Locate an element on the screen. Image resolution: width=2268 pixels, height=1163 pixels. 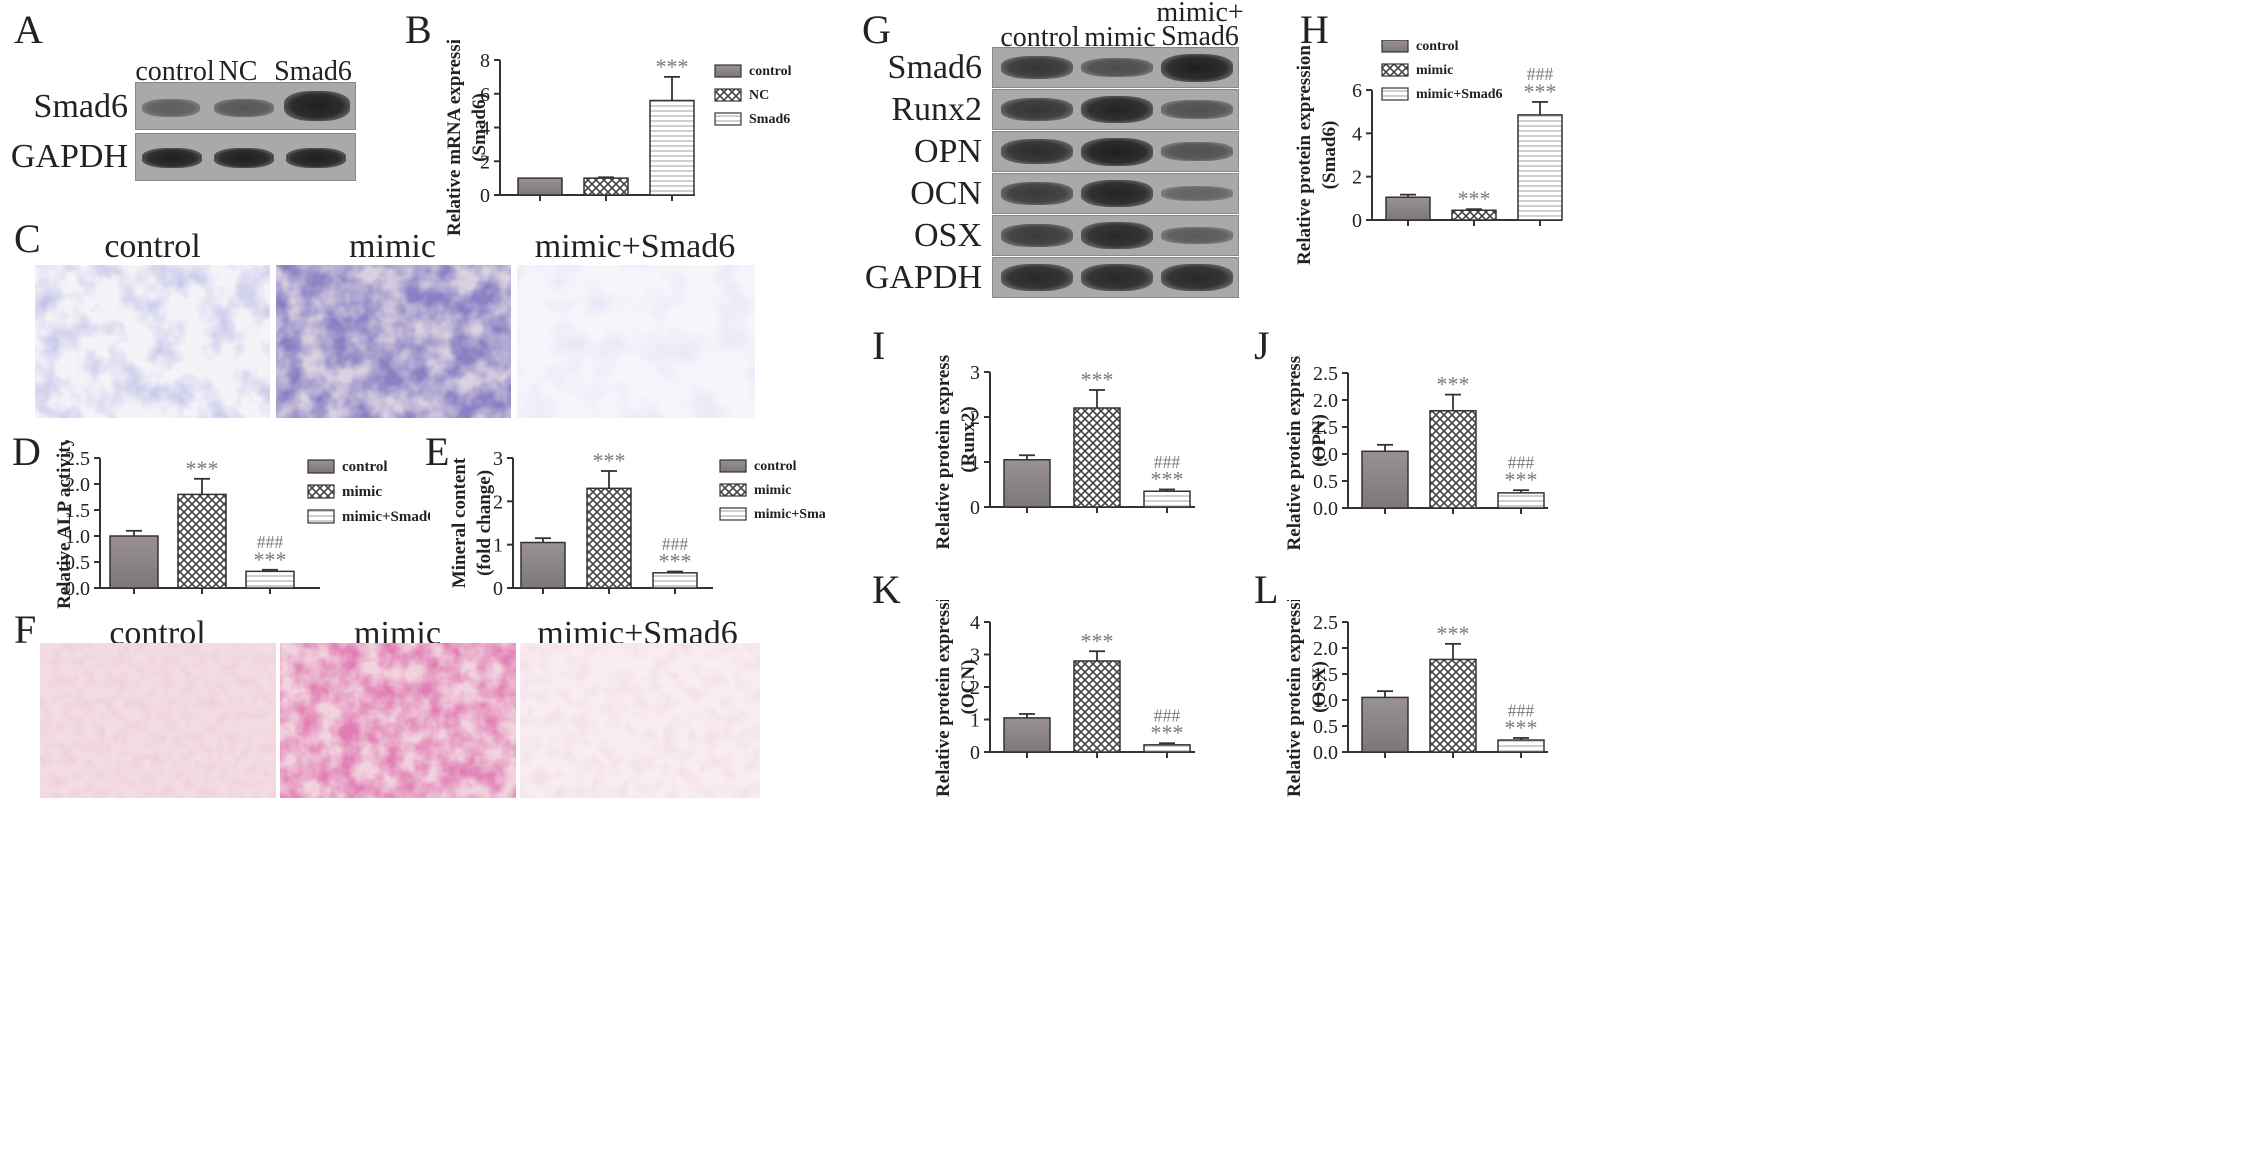
panel-letter-j: J is located at coordinates (1262, 345).